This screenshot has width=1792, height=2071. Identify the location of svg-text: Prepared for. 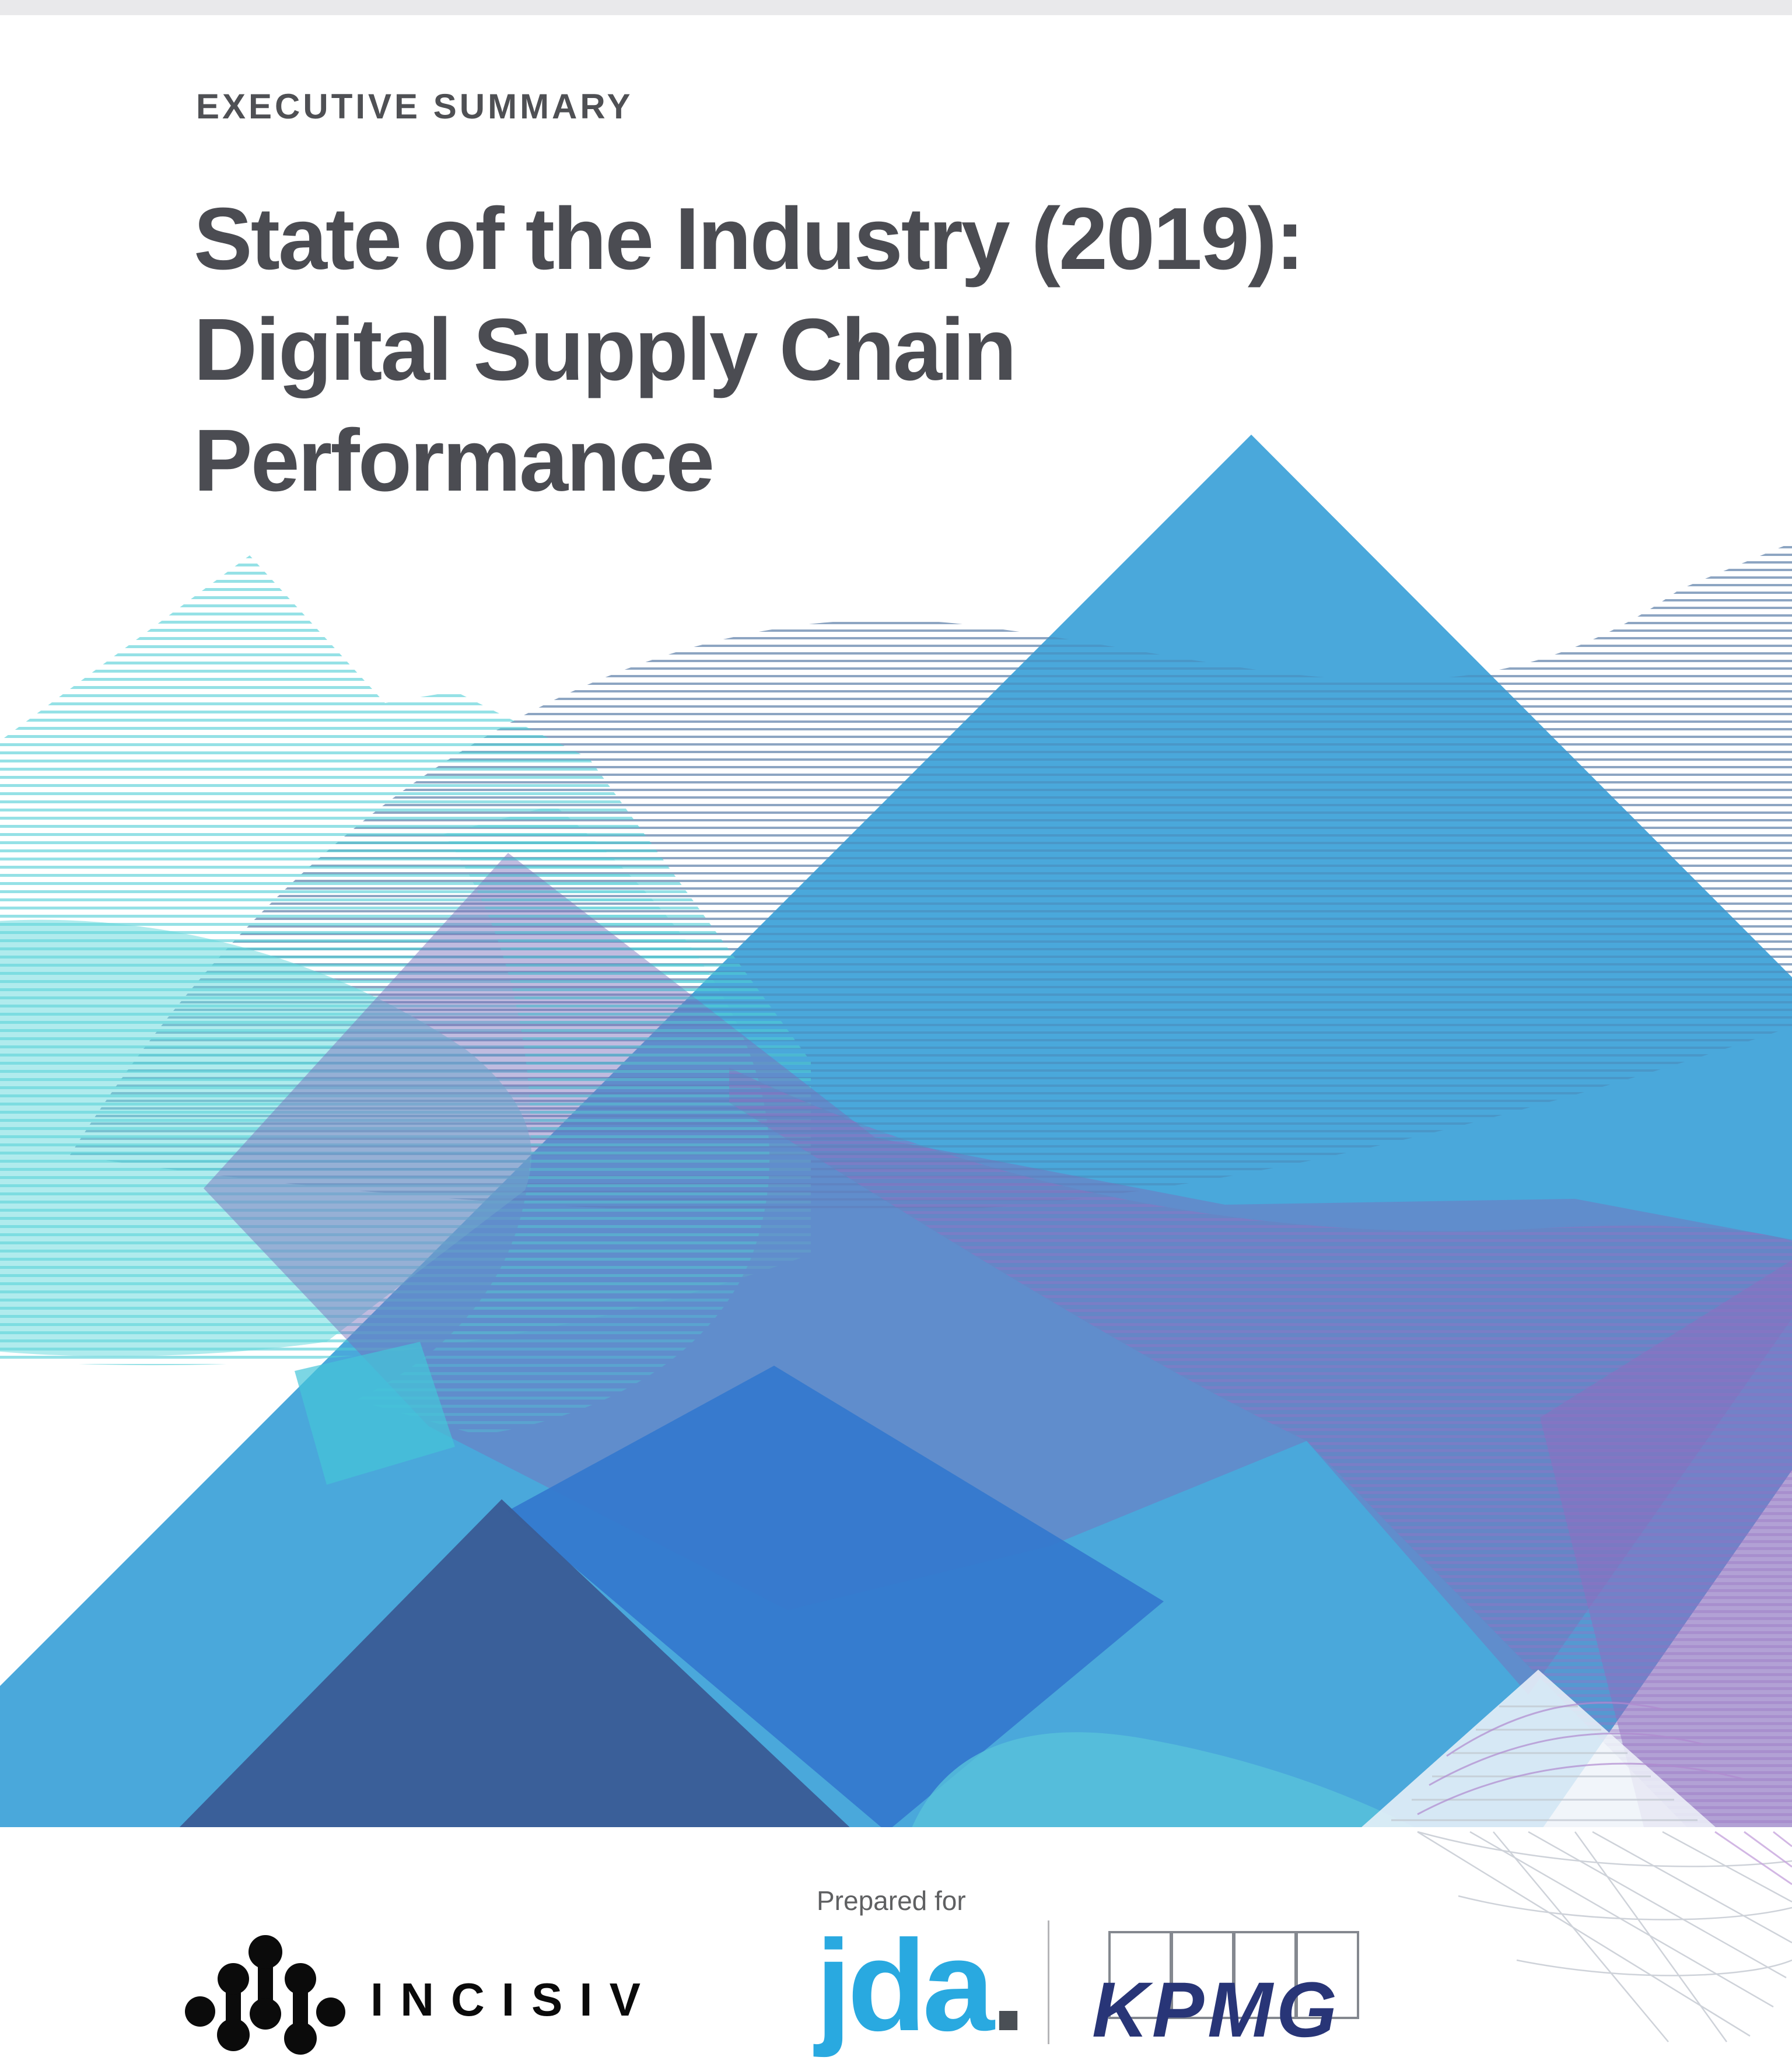
(891, 1900).